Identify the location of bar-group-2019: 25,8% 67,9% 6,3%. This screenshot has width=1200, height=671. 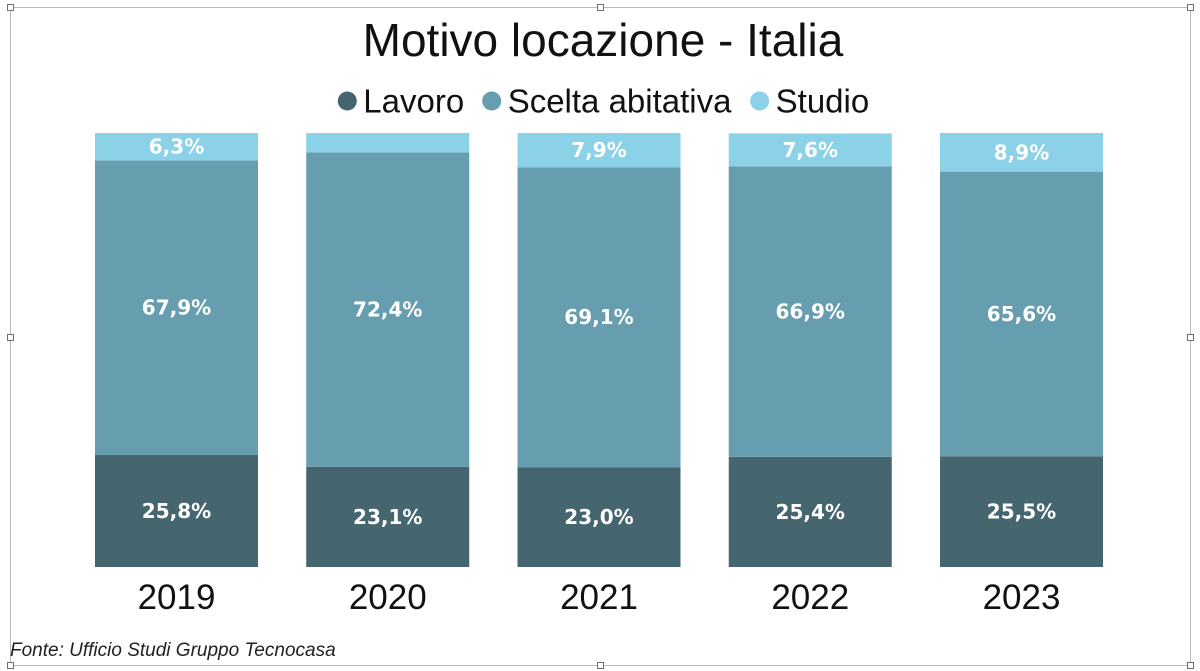
(176, 350).